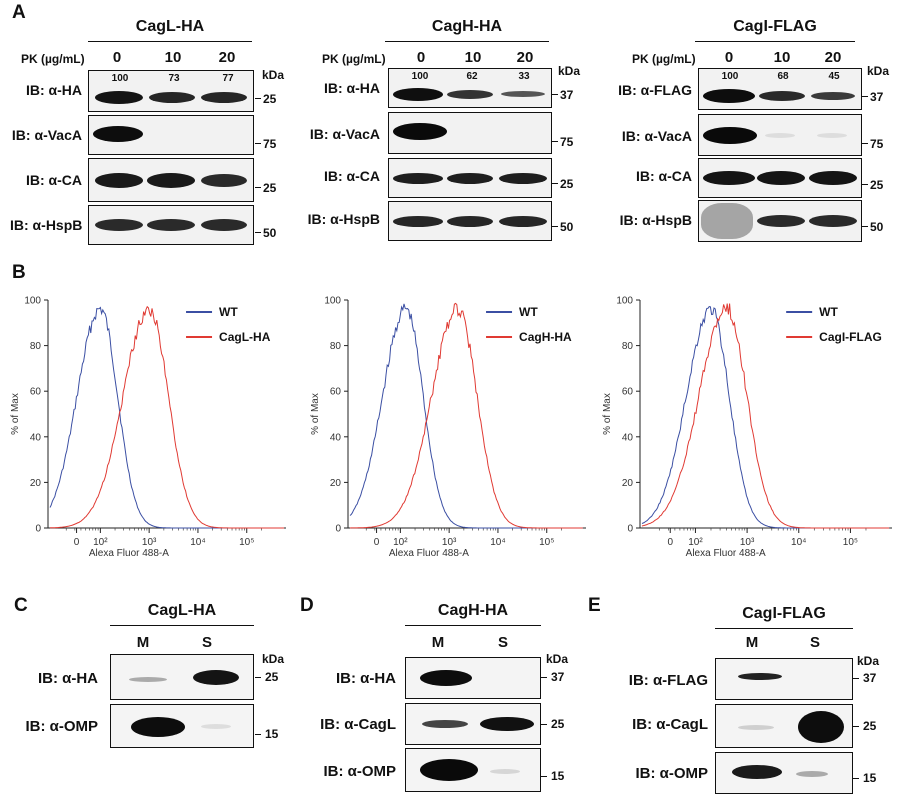 The width and height of the screenshot is (897, 800). Describe the element at coordinates (117, 57) in the screenshot. I see `lane-label: 0` at that location.